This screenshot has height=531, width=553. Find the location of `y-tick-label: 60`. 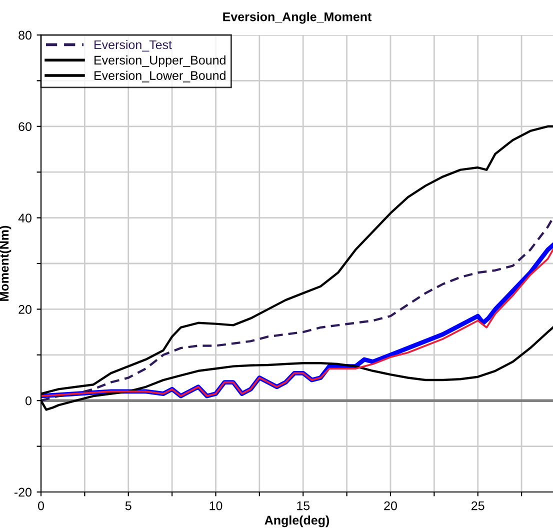

y-tick-label: 60 is located at coordinates (25, 127).